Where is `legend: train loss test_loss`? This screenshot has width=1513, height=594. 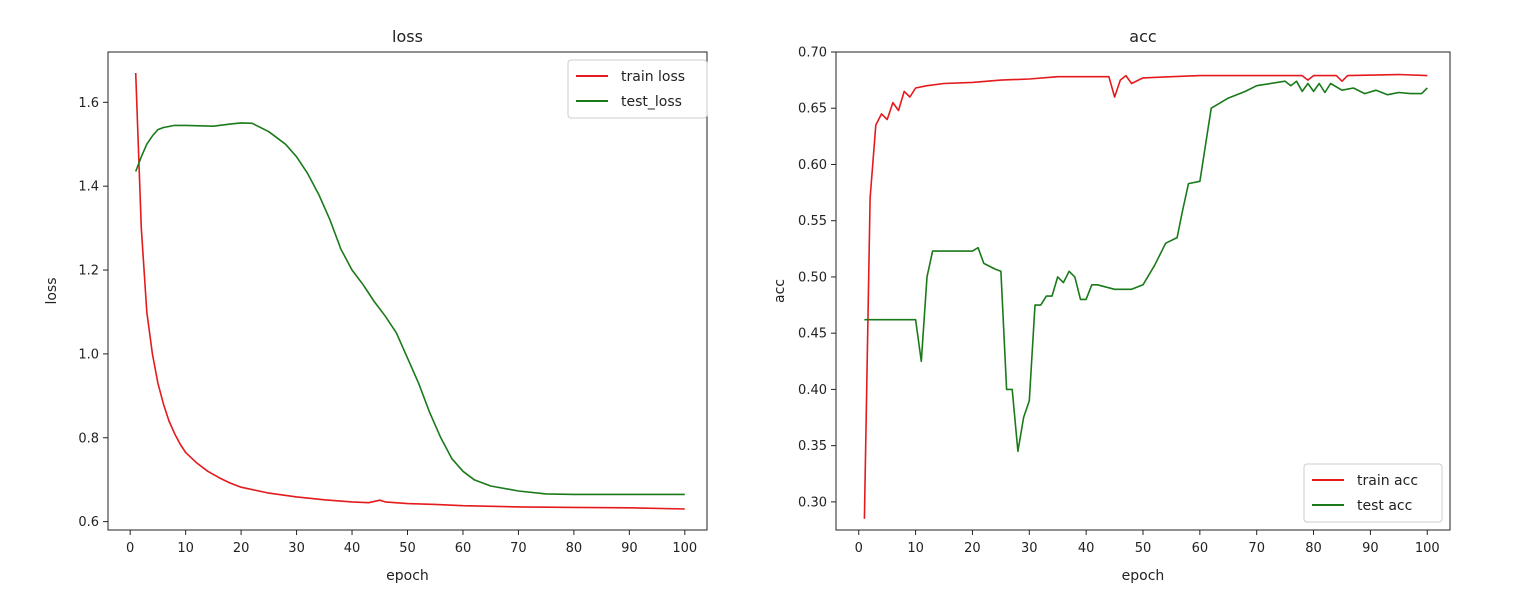
legend: train loss test_loss is located at coordinates (637, 89).